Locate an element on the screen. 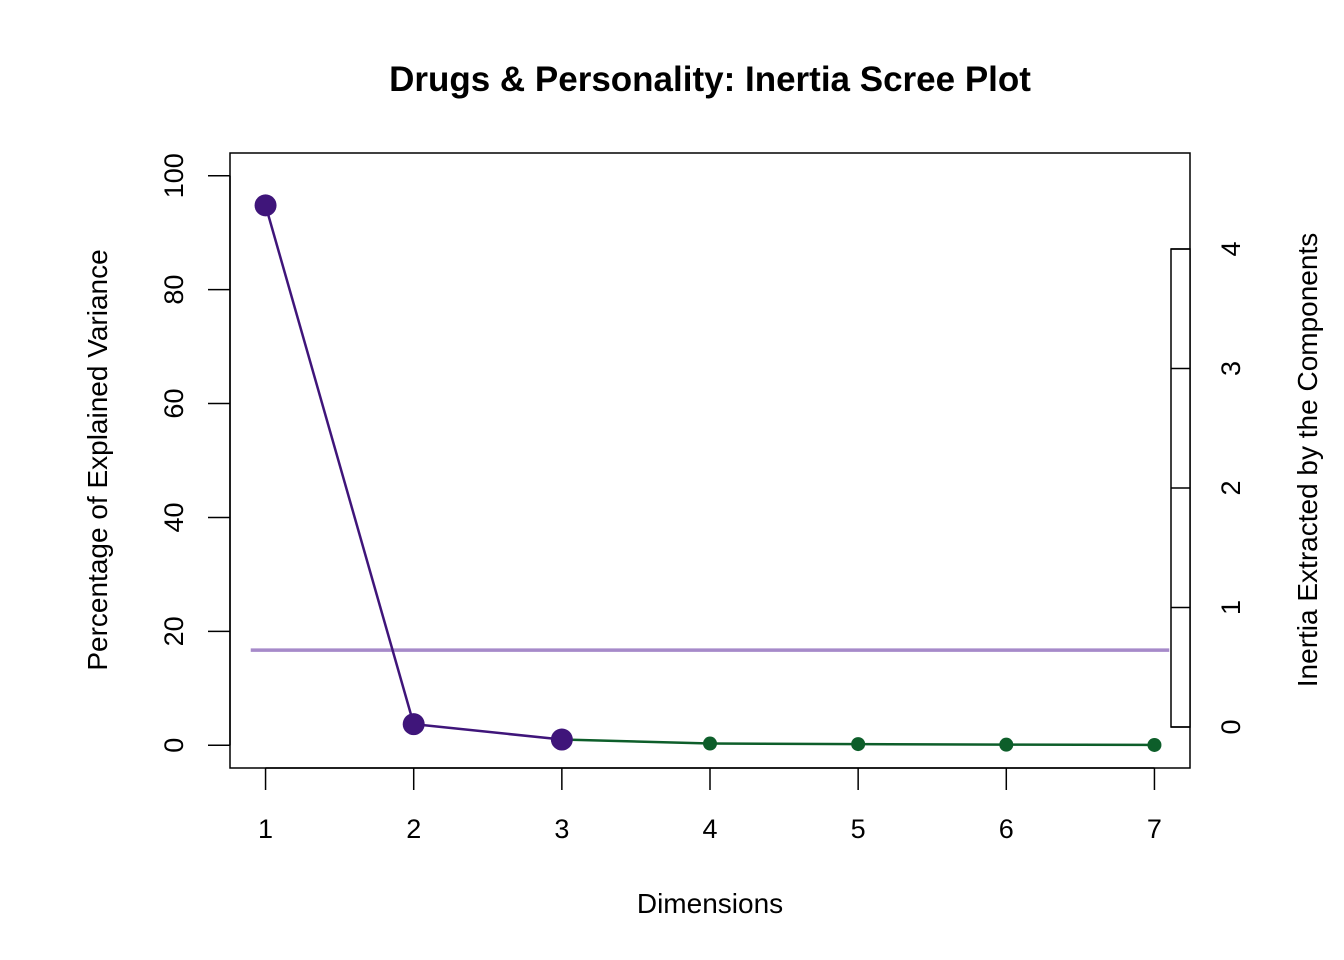 The width and height of the screenshot is (1344, 960). x-tick-label: 1 is located at coordinates (265, 829).